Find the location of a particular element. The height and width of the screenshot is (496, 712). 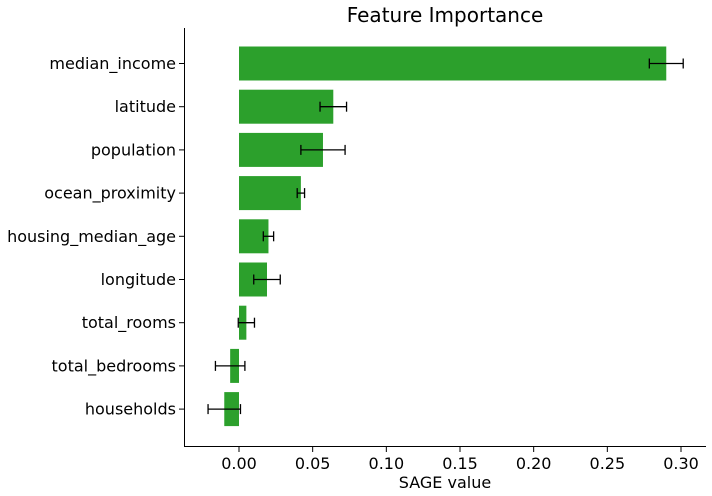

x-tick-label: 0.30 is located at coordinates (681, 463).